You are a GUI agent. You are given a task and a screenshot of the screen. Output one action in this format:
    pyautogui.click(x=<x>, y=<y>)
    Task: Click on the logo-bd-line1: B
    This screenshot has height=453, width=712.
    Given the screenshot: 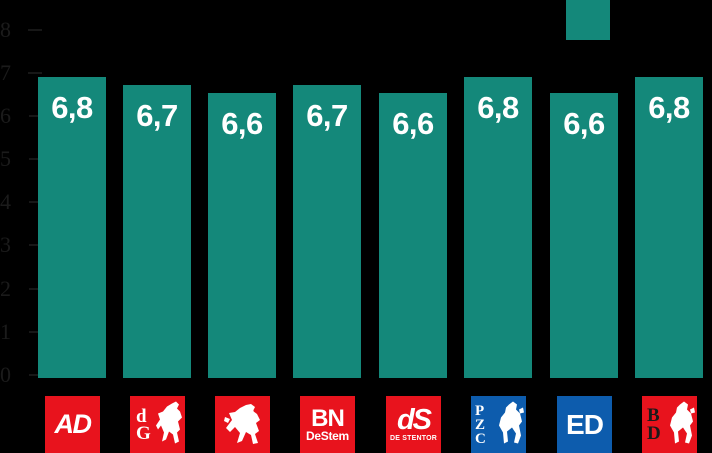 What is the action you would take?
    pyautogui.click(x=653, y=415)
    